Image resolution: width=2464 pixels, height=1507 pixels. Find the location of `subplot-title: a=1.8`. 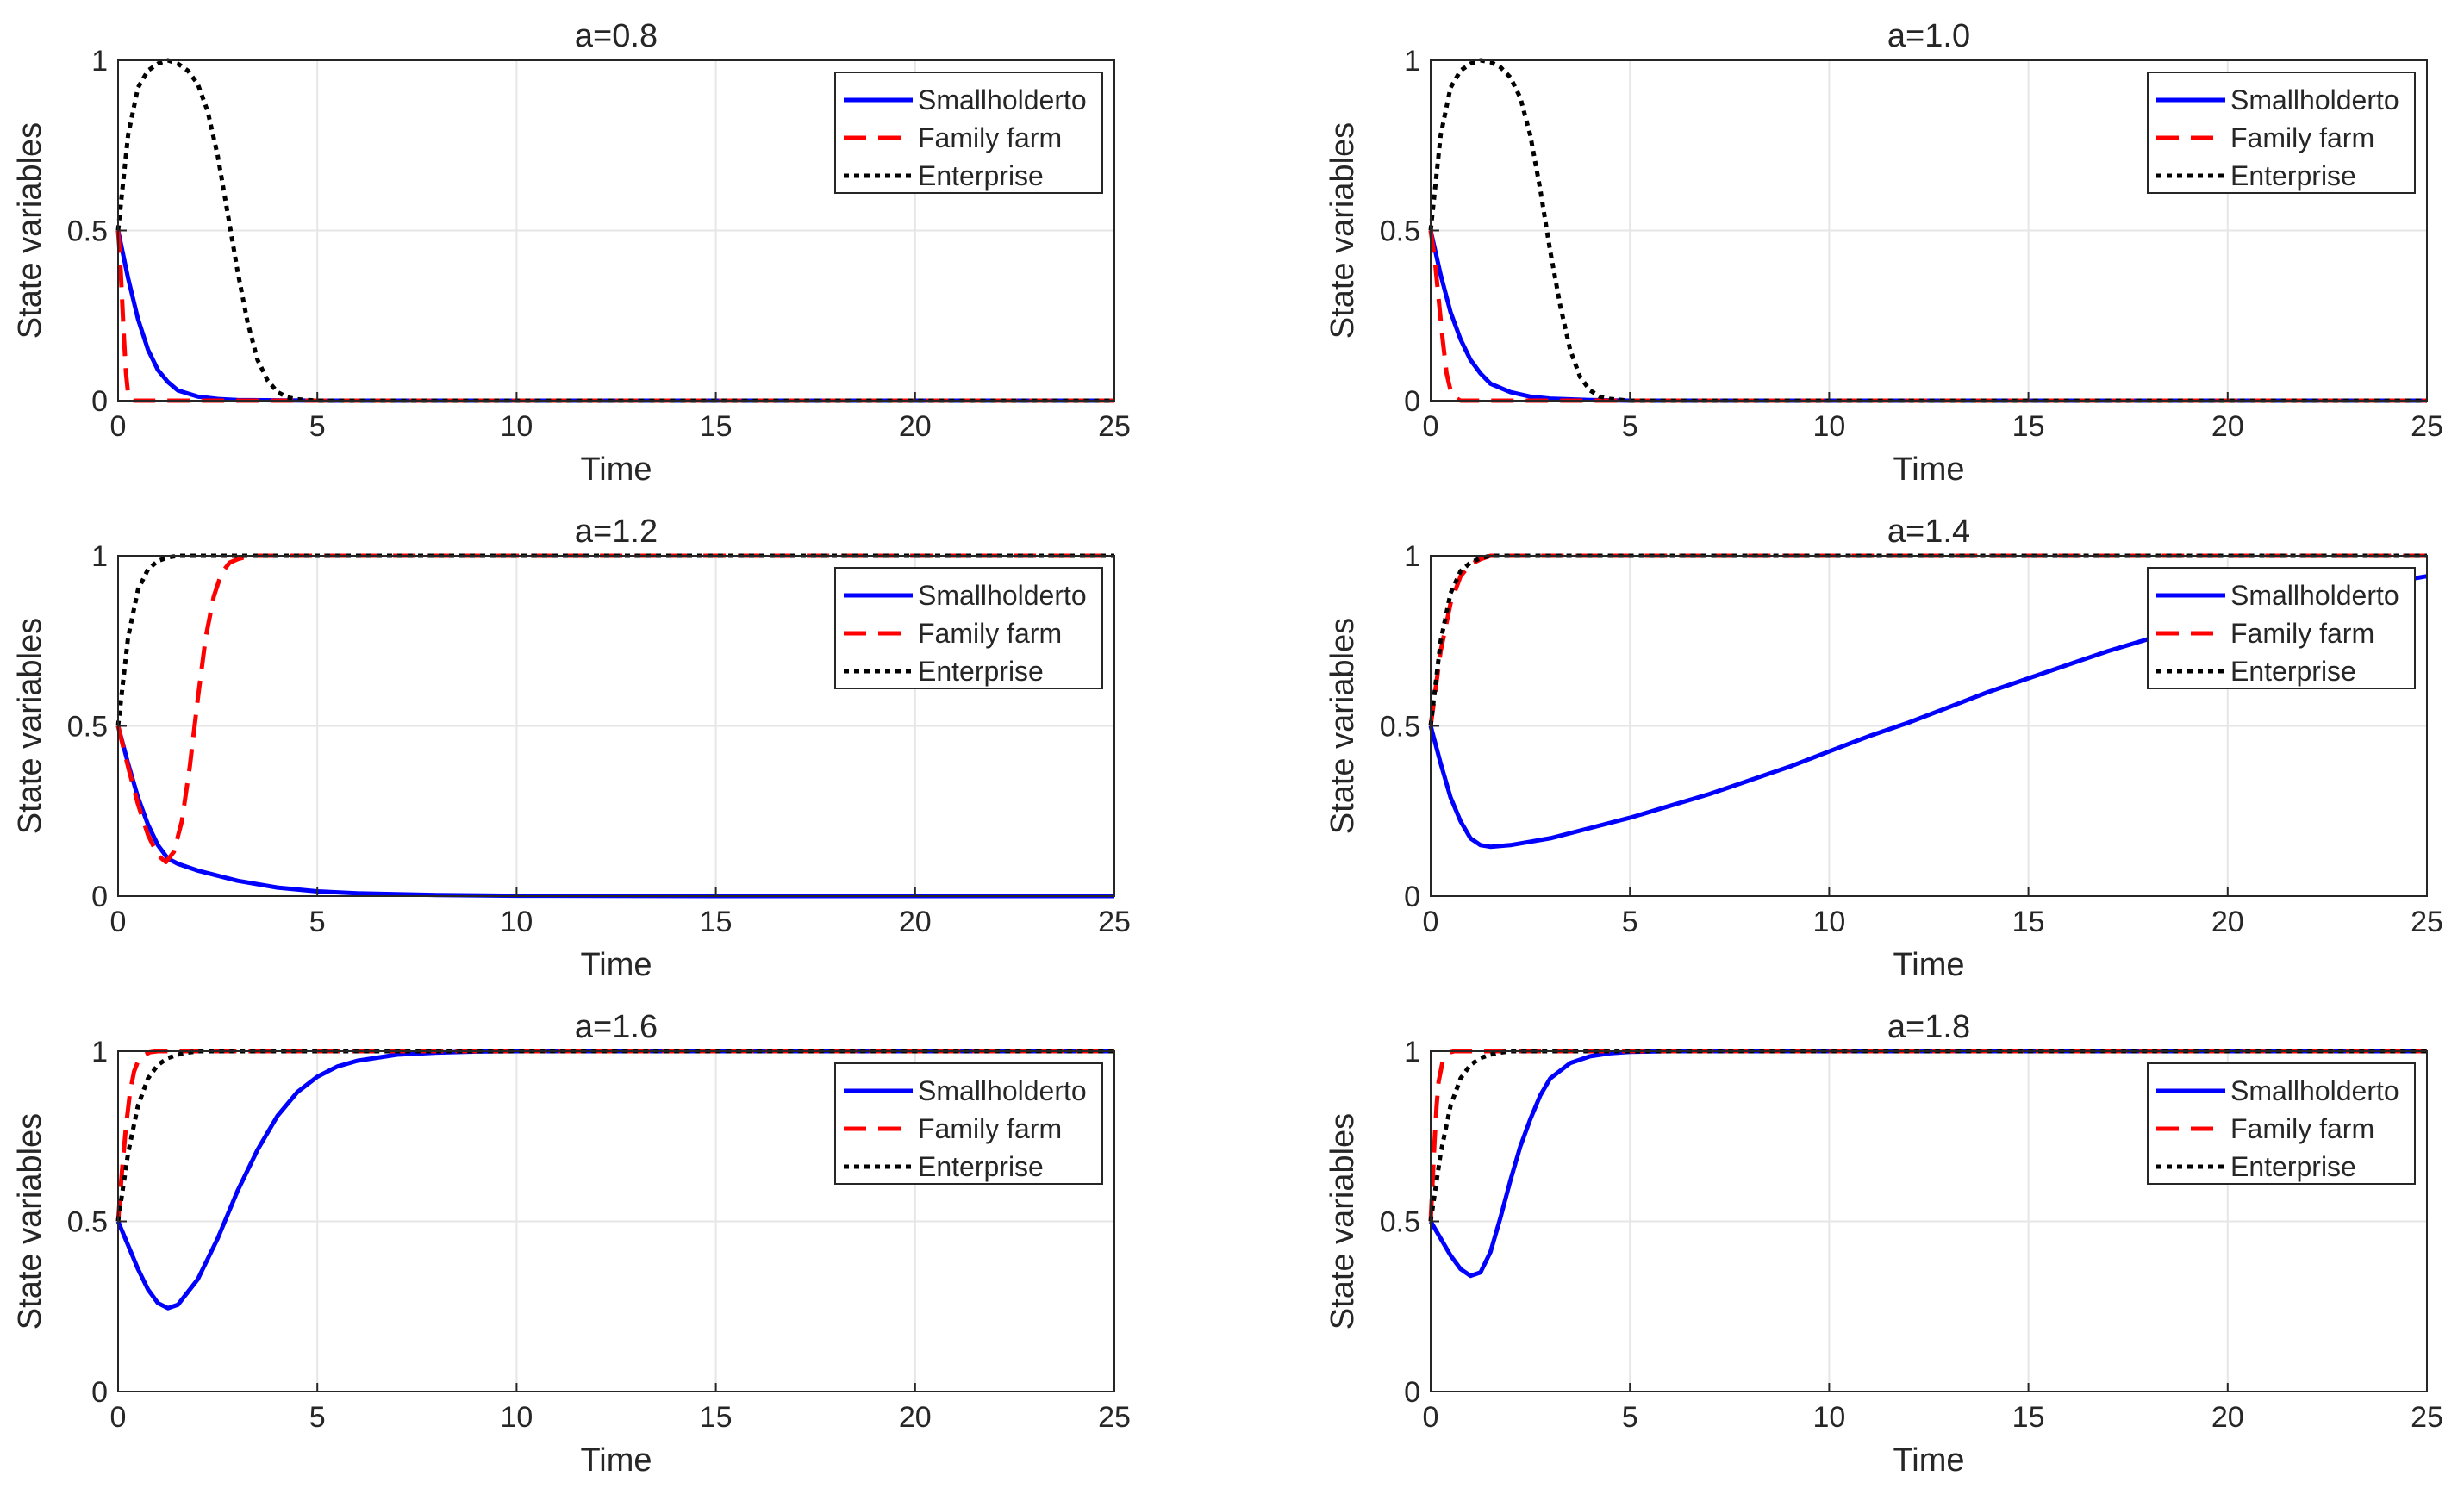

subplot-title: a=1.8 is located at coordinates (1928, 1027).